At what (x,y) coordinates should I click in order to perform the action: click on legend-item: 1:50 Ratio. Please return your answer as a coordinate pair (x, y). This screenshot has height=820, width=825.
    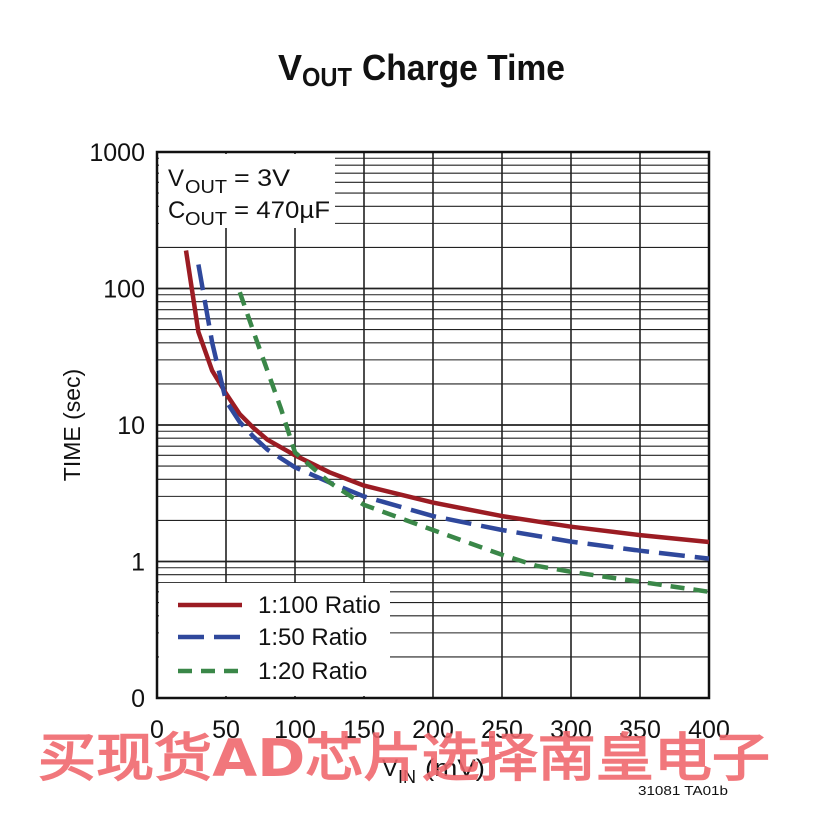
    Looking at the image, I should click on (272, 637).